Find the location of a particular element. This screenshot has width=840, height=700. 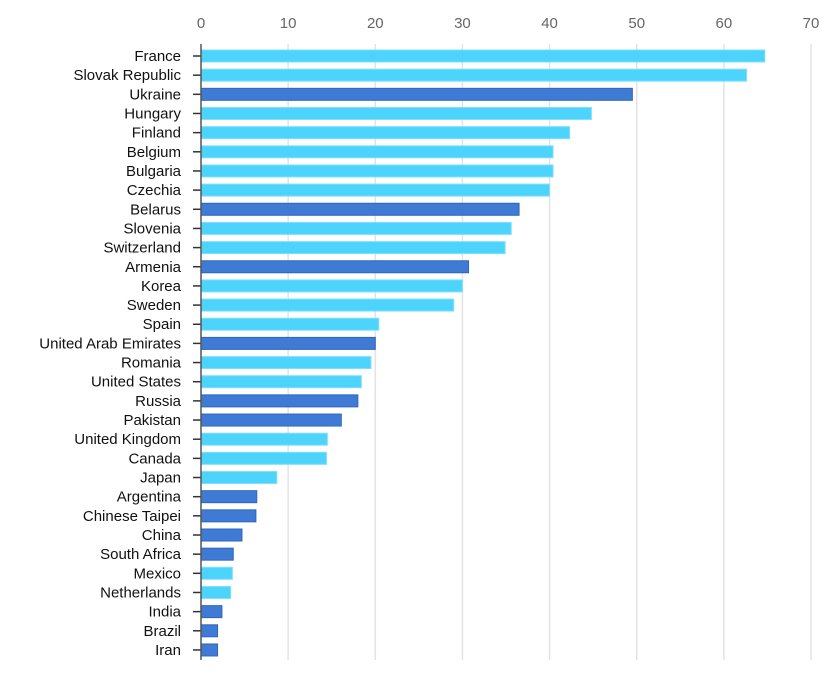

x-tick-label: 30 is located at coordinates (462, 23).